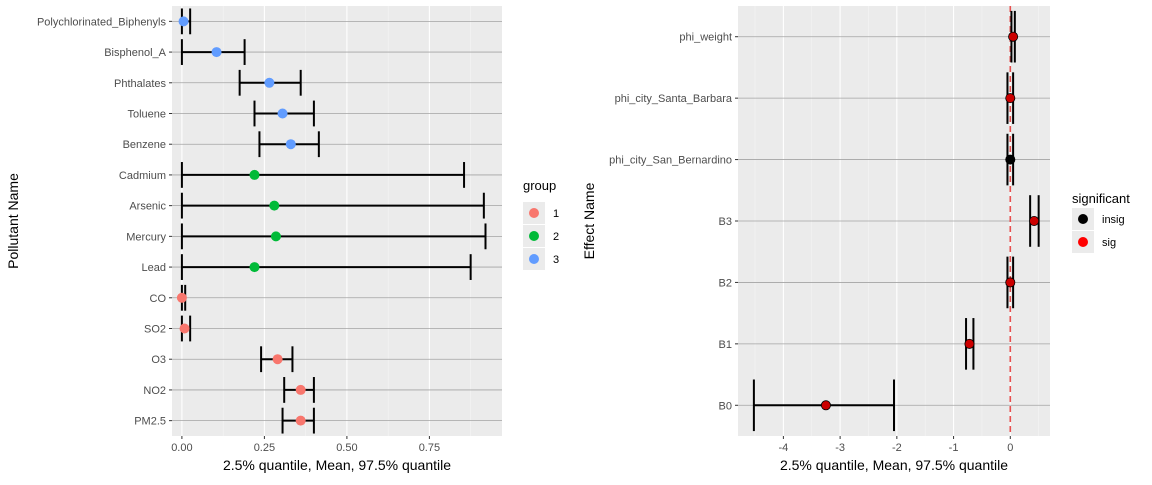 The height and width of the screenshot is (485, 1152). Describe the element at coordinates (725, 406) in the screenshot. I see `y-tick-label-right: B0` at that location.